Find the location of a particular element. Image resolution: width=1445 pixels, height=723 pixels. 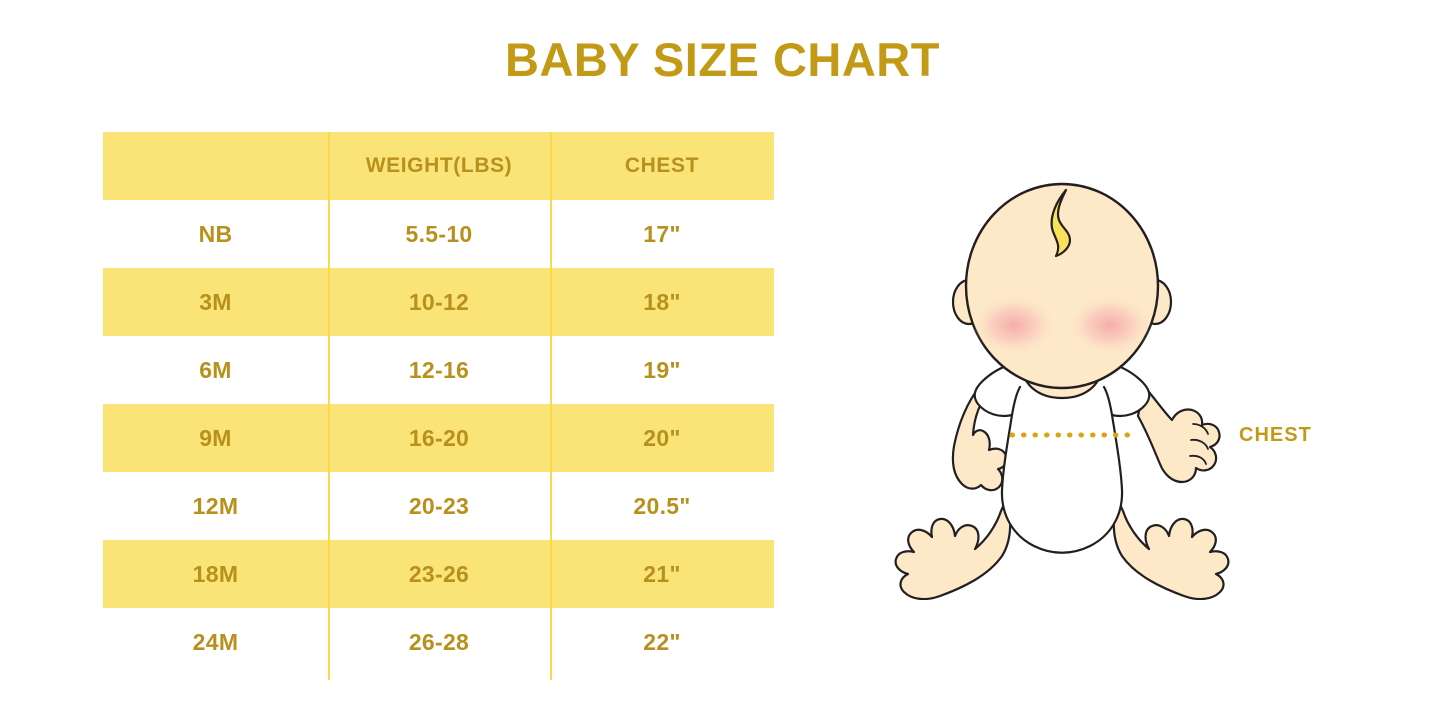

blush-right is located at coordinates (1110, 325).